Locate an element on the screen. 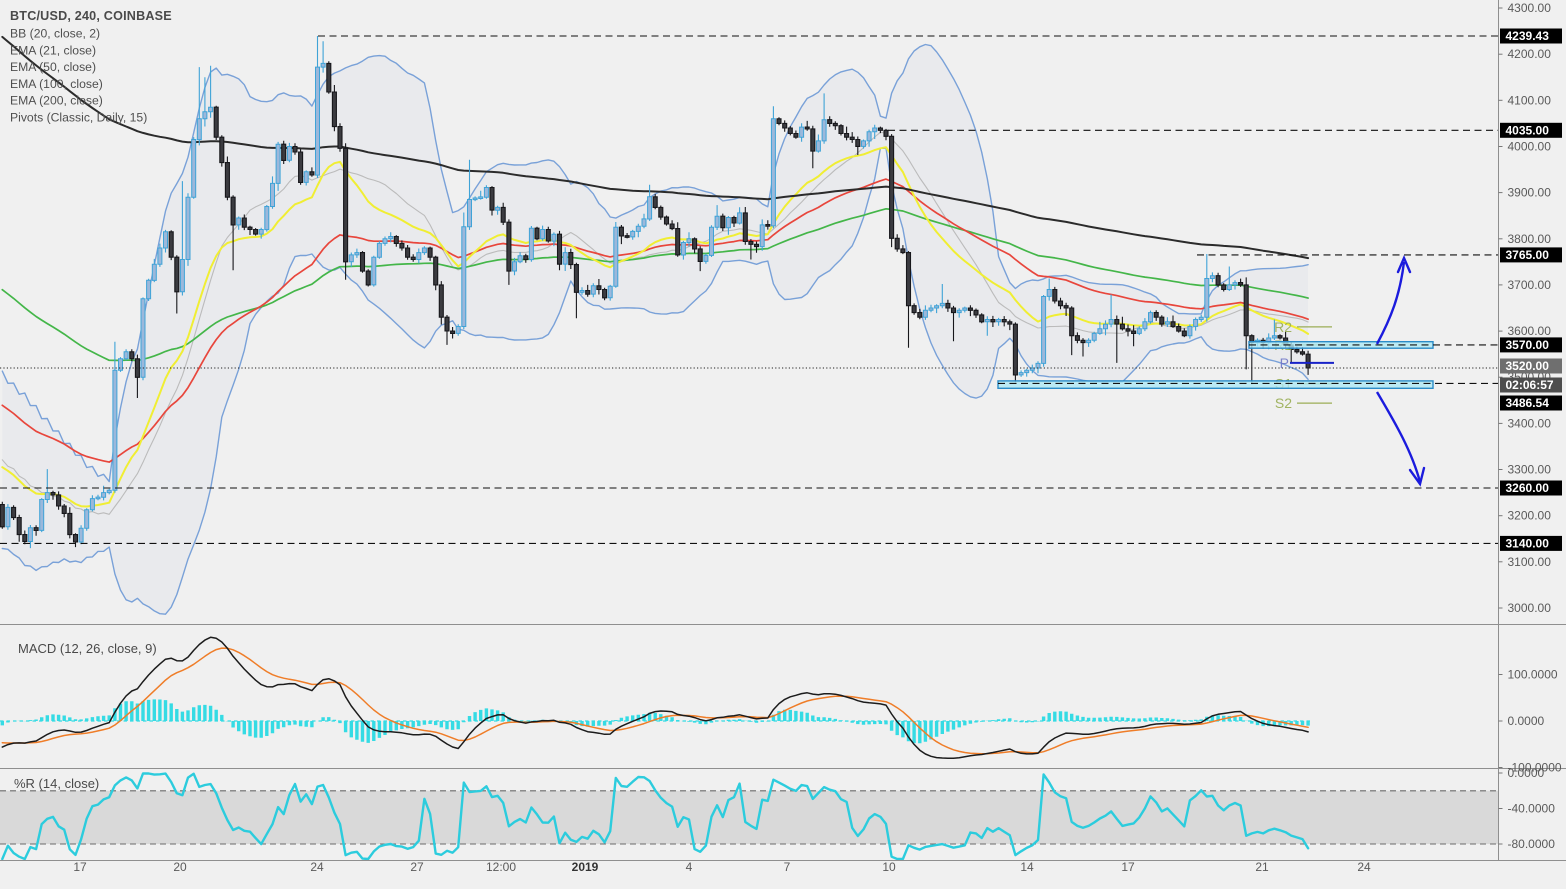 This screenshot has width=1566, height=889. svg-text: BB (20, close, 2) is located at coordinates (55, 34).